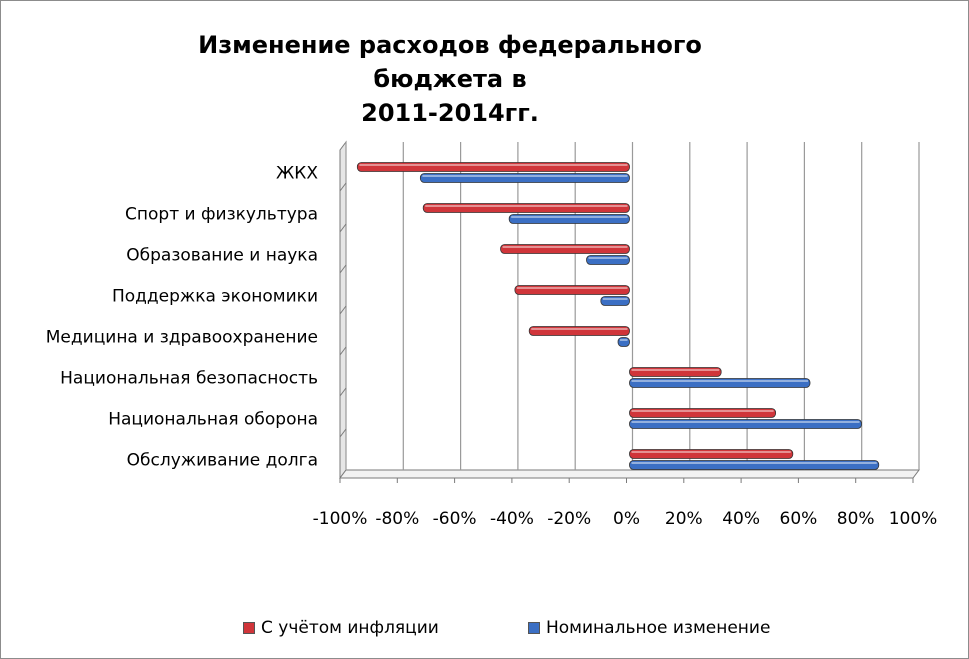 This screenshot has height=659, width=969. Describe the element at coordinates (856, 519) in the screenshot. I see `x-tick-label: 80%` at that location.